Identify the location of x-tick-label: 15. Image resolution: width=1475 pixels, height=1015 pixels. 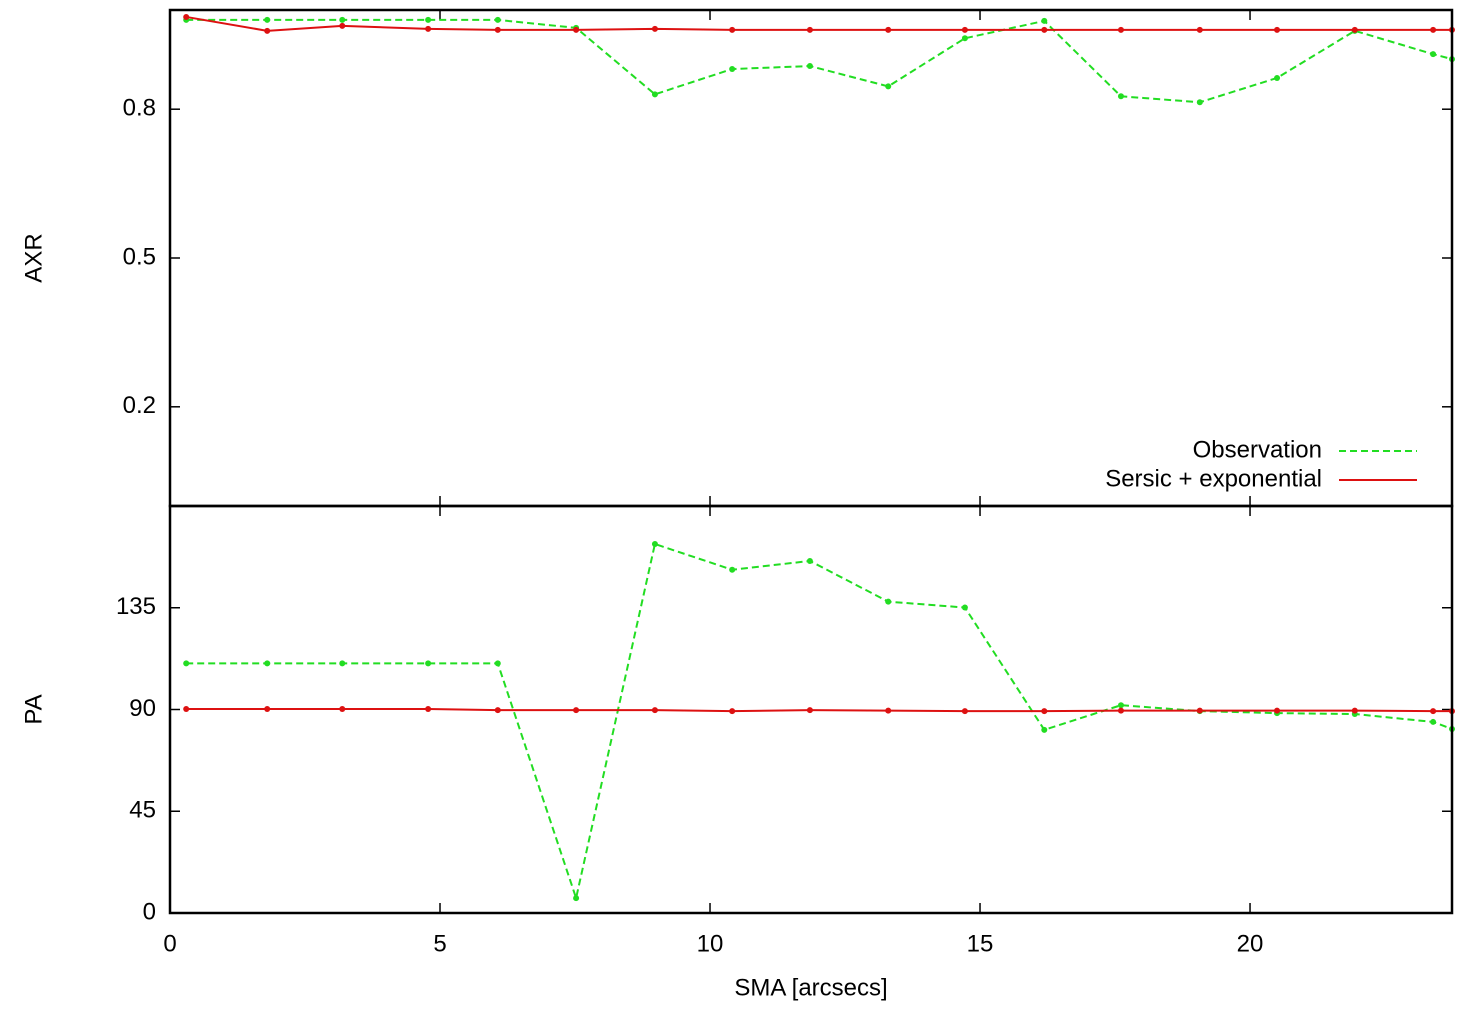
(980, 943).